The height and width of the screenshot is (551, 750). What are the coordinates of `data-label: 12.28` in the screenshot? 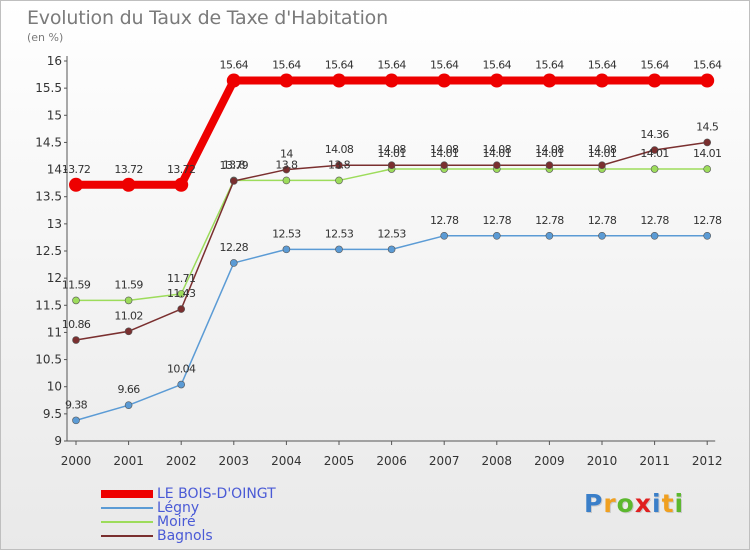 It's located at (234, 247).